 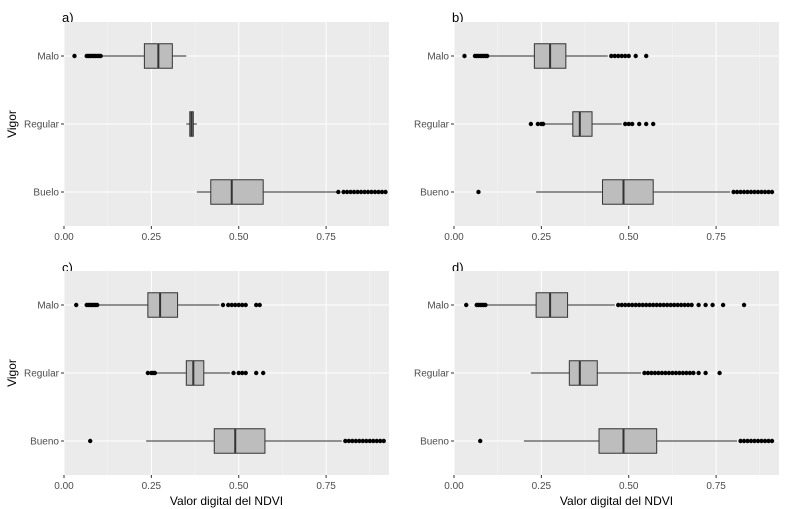 I want to click on box-buelo, so click(x=292, y=192).